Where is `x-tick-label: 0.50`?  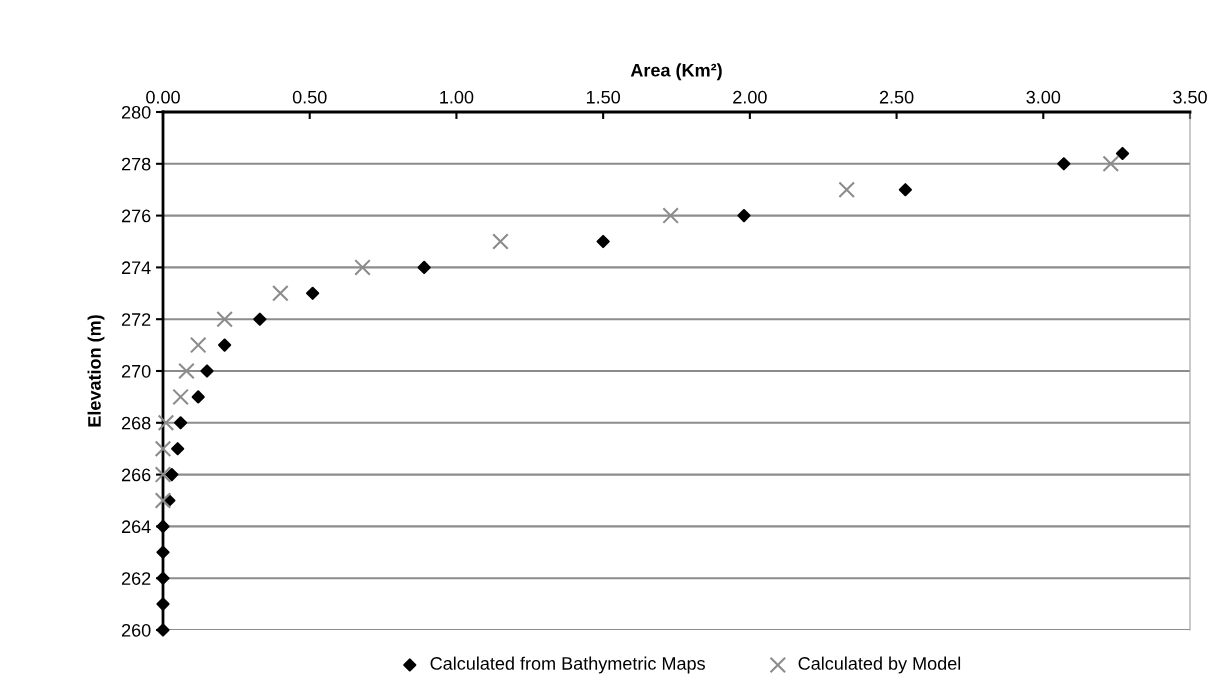 x-tick-label: 0.50 is located at coordinates (309, 97).